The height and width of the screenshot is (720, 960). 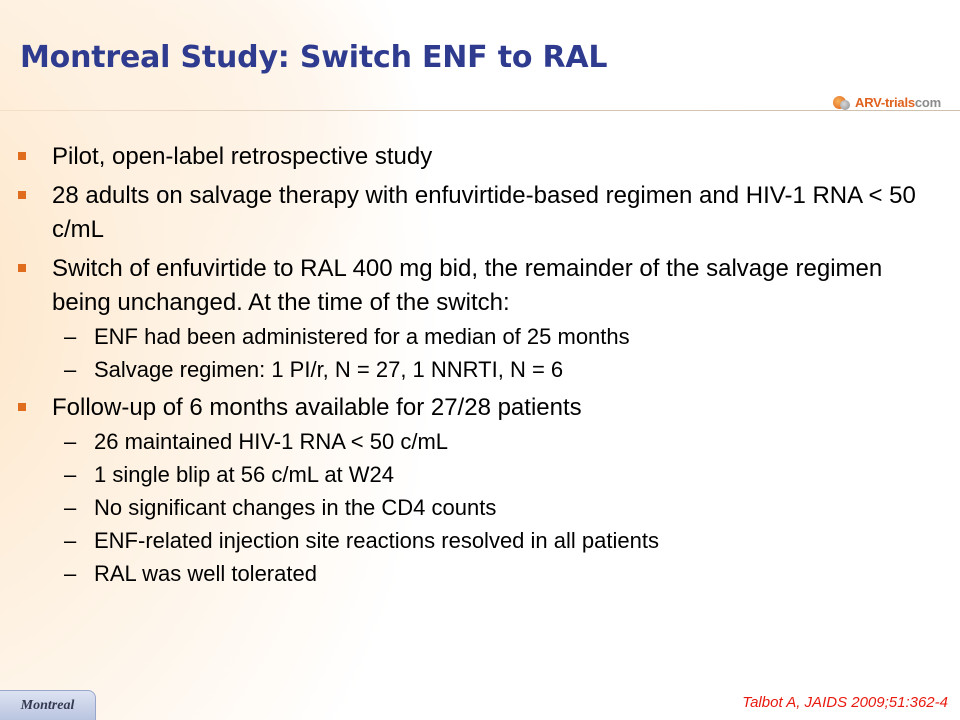 What do you see at coordinates (842, 102) in the screenshot?
I see `logo-icon` at bounding box center [842, 102].